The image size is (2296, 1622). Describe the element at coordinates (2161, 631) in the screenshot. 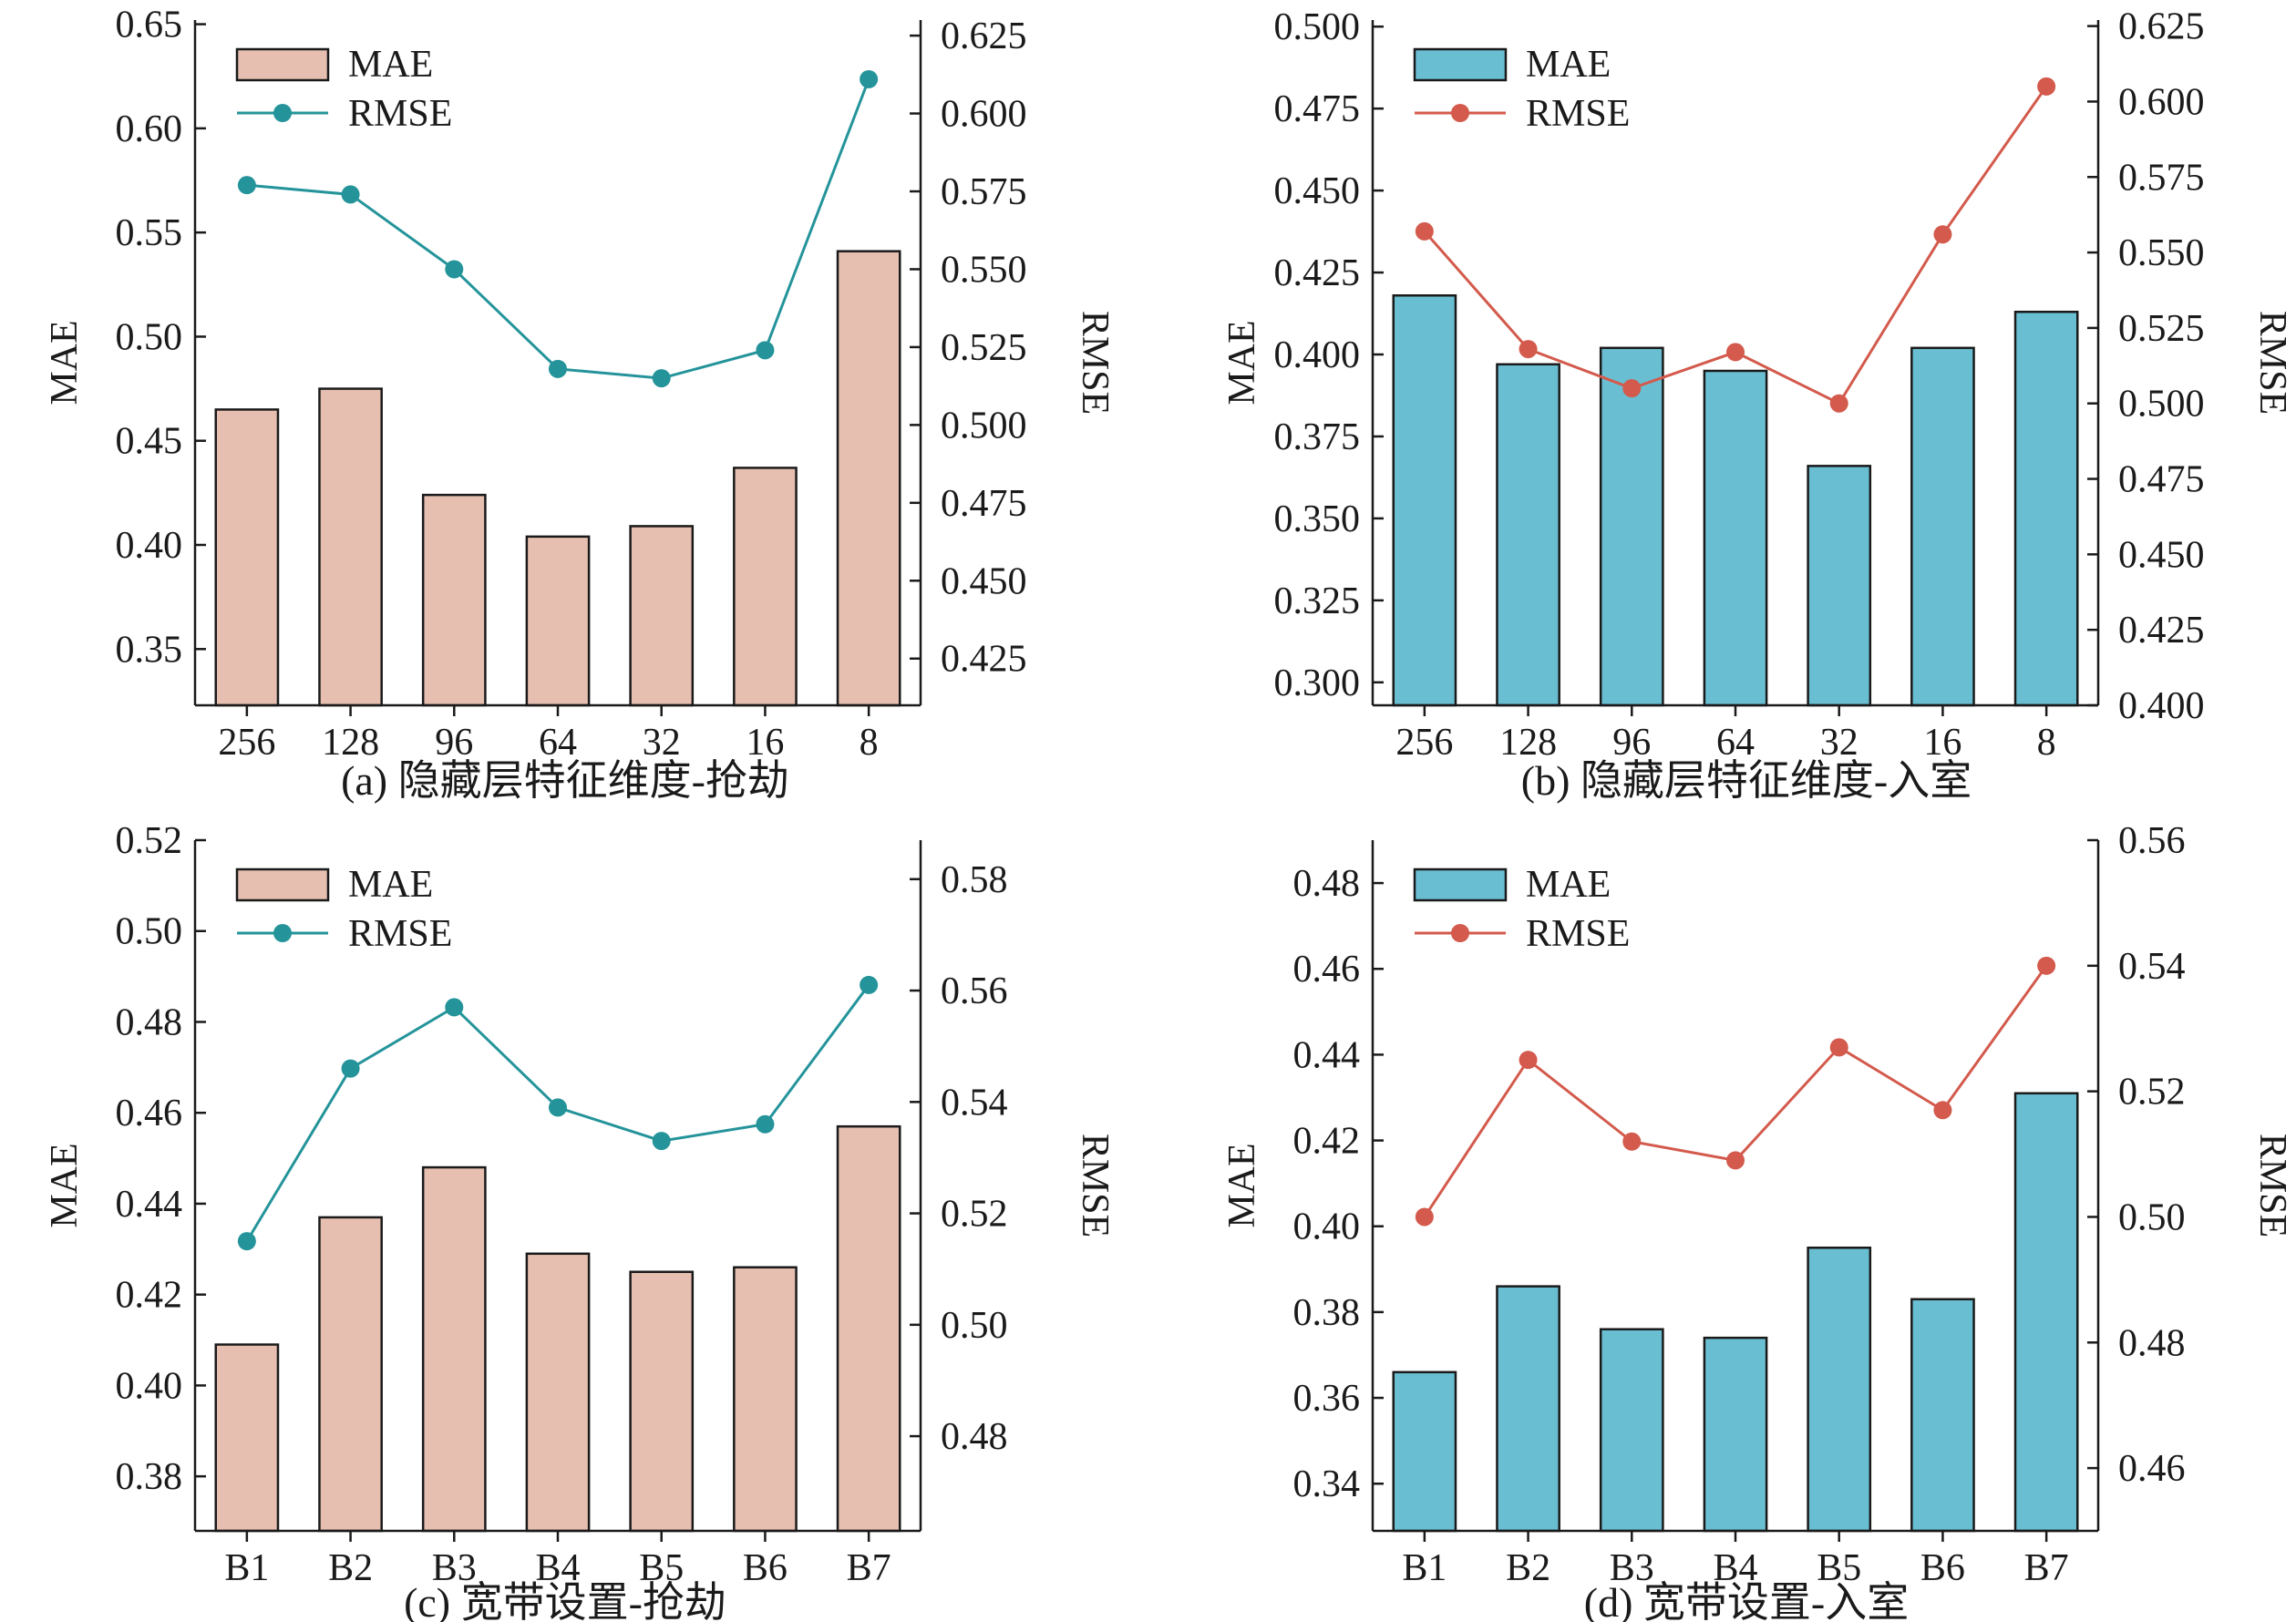

I see `right-tick-label: 0.425` at that location.